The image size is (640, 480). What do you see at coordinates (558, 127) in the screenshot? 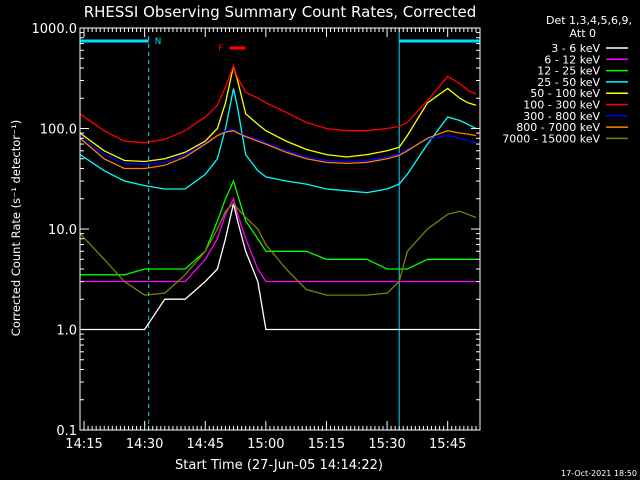
I see `legend-entry-label: 800 - 7000 keV` at bounding box center [558, 127].